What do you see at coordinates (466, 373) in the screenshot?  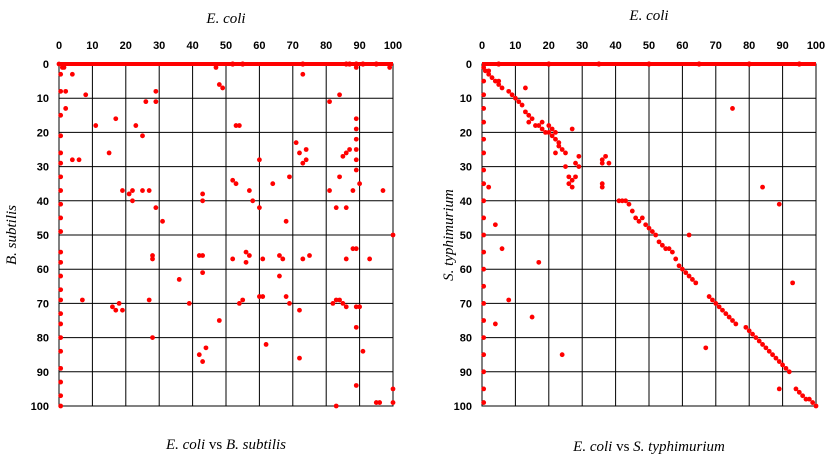 I see `y-tick-label: 90` at bounding box center [466, 373].